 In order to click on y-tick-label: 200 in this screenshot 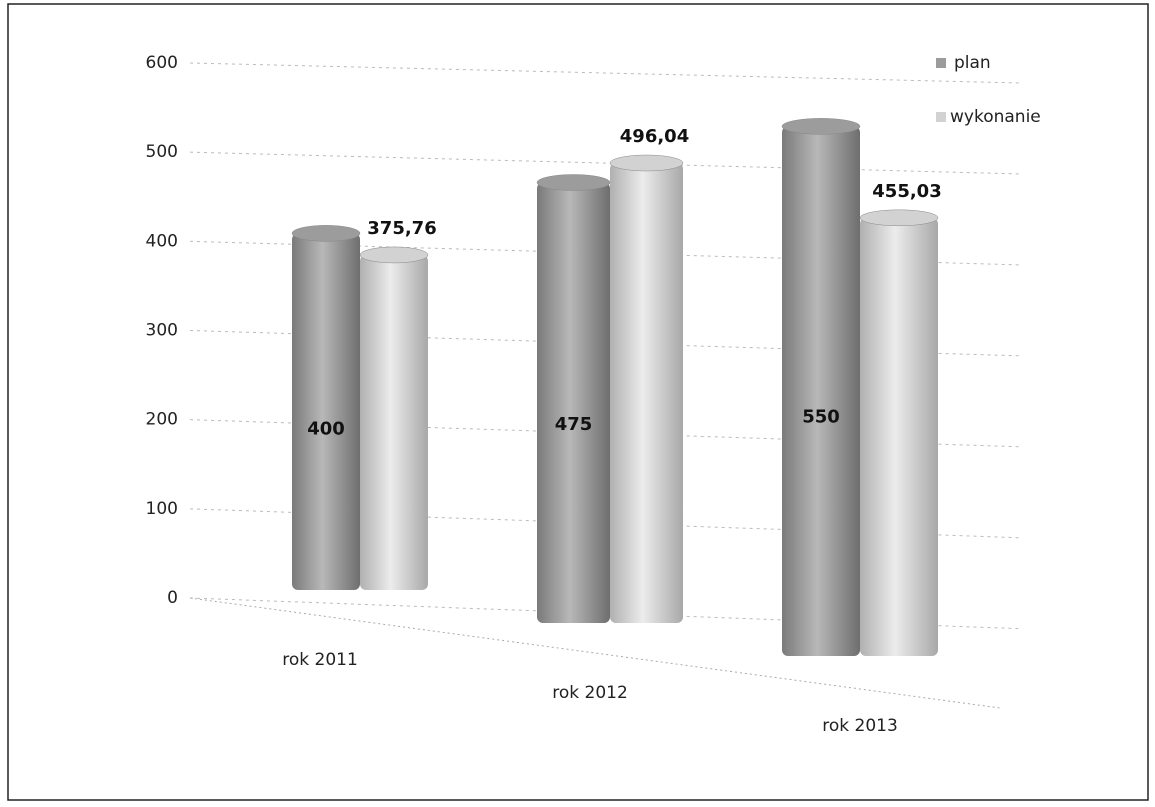, I will do `click(162, 420)`.